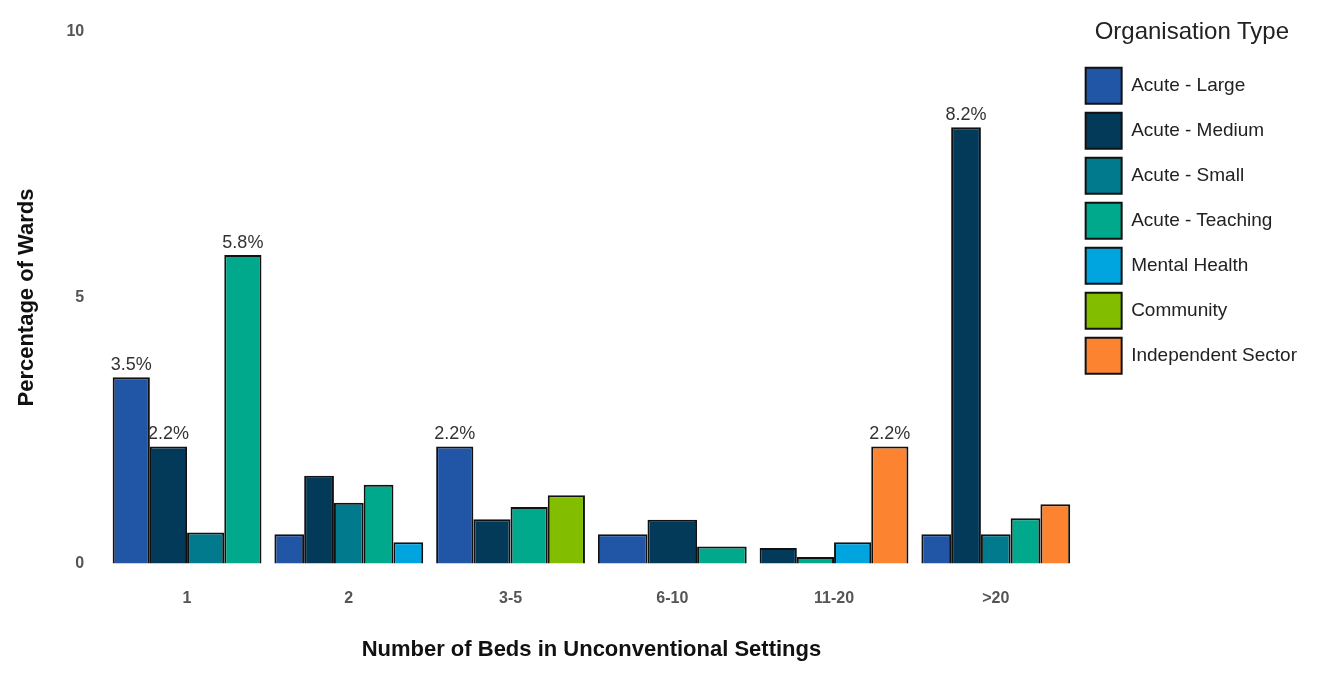 The height and width of the screenshot is (675, 1317). Describe the element at coordinates (243, 241) in the screenshot. I see `data-label: 5.8%` at that location.